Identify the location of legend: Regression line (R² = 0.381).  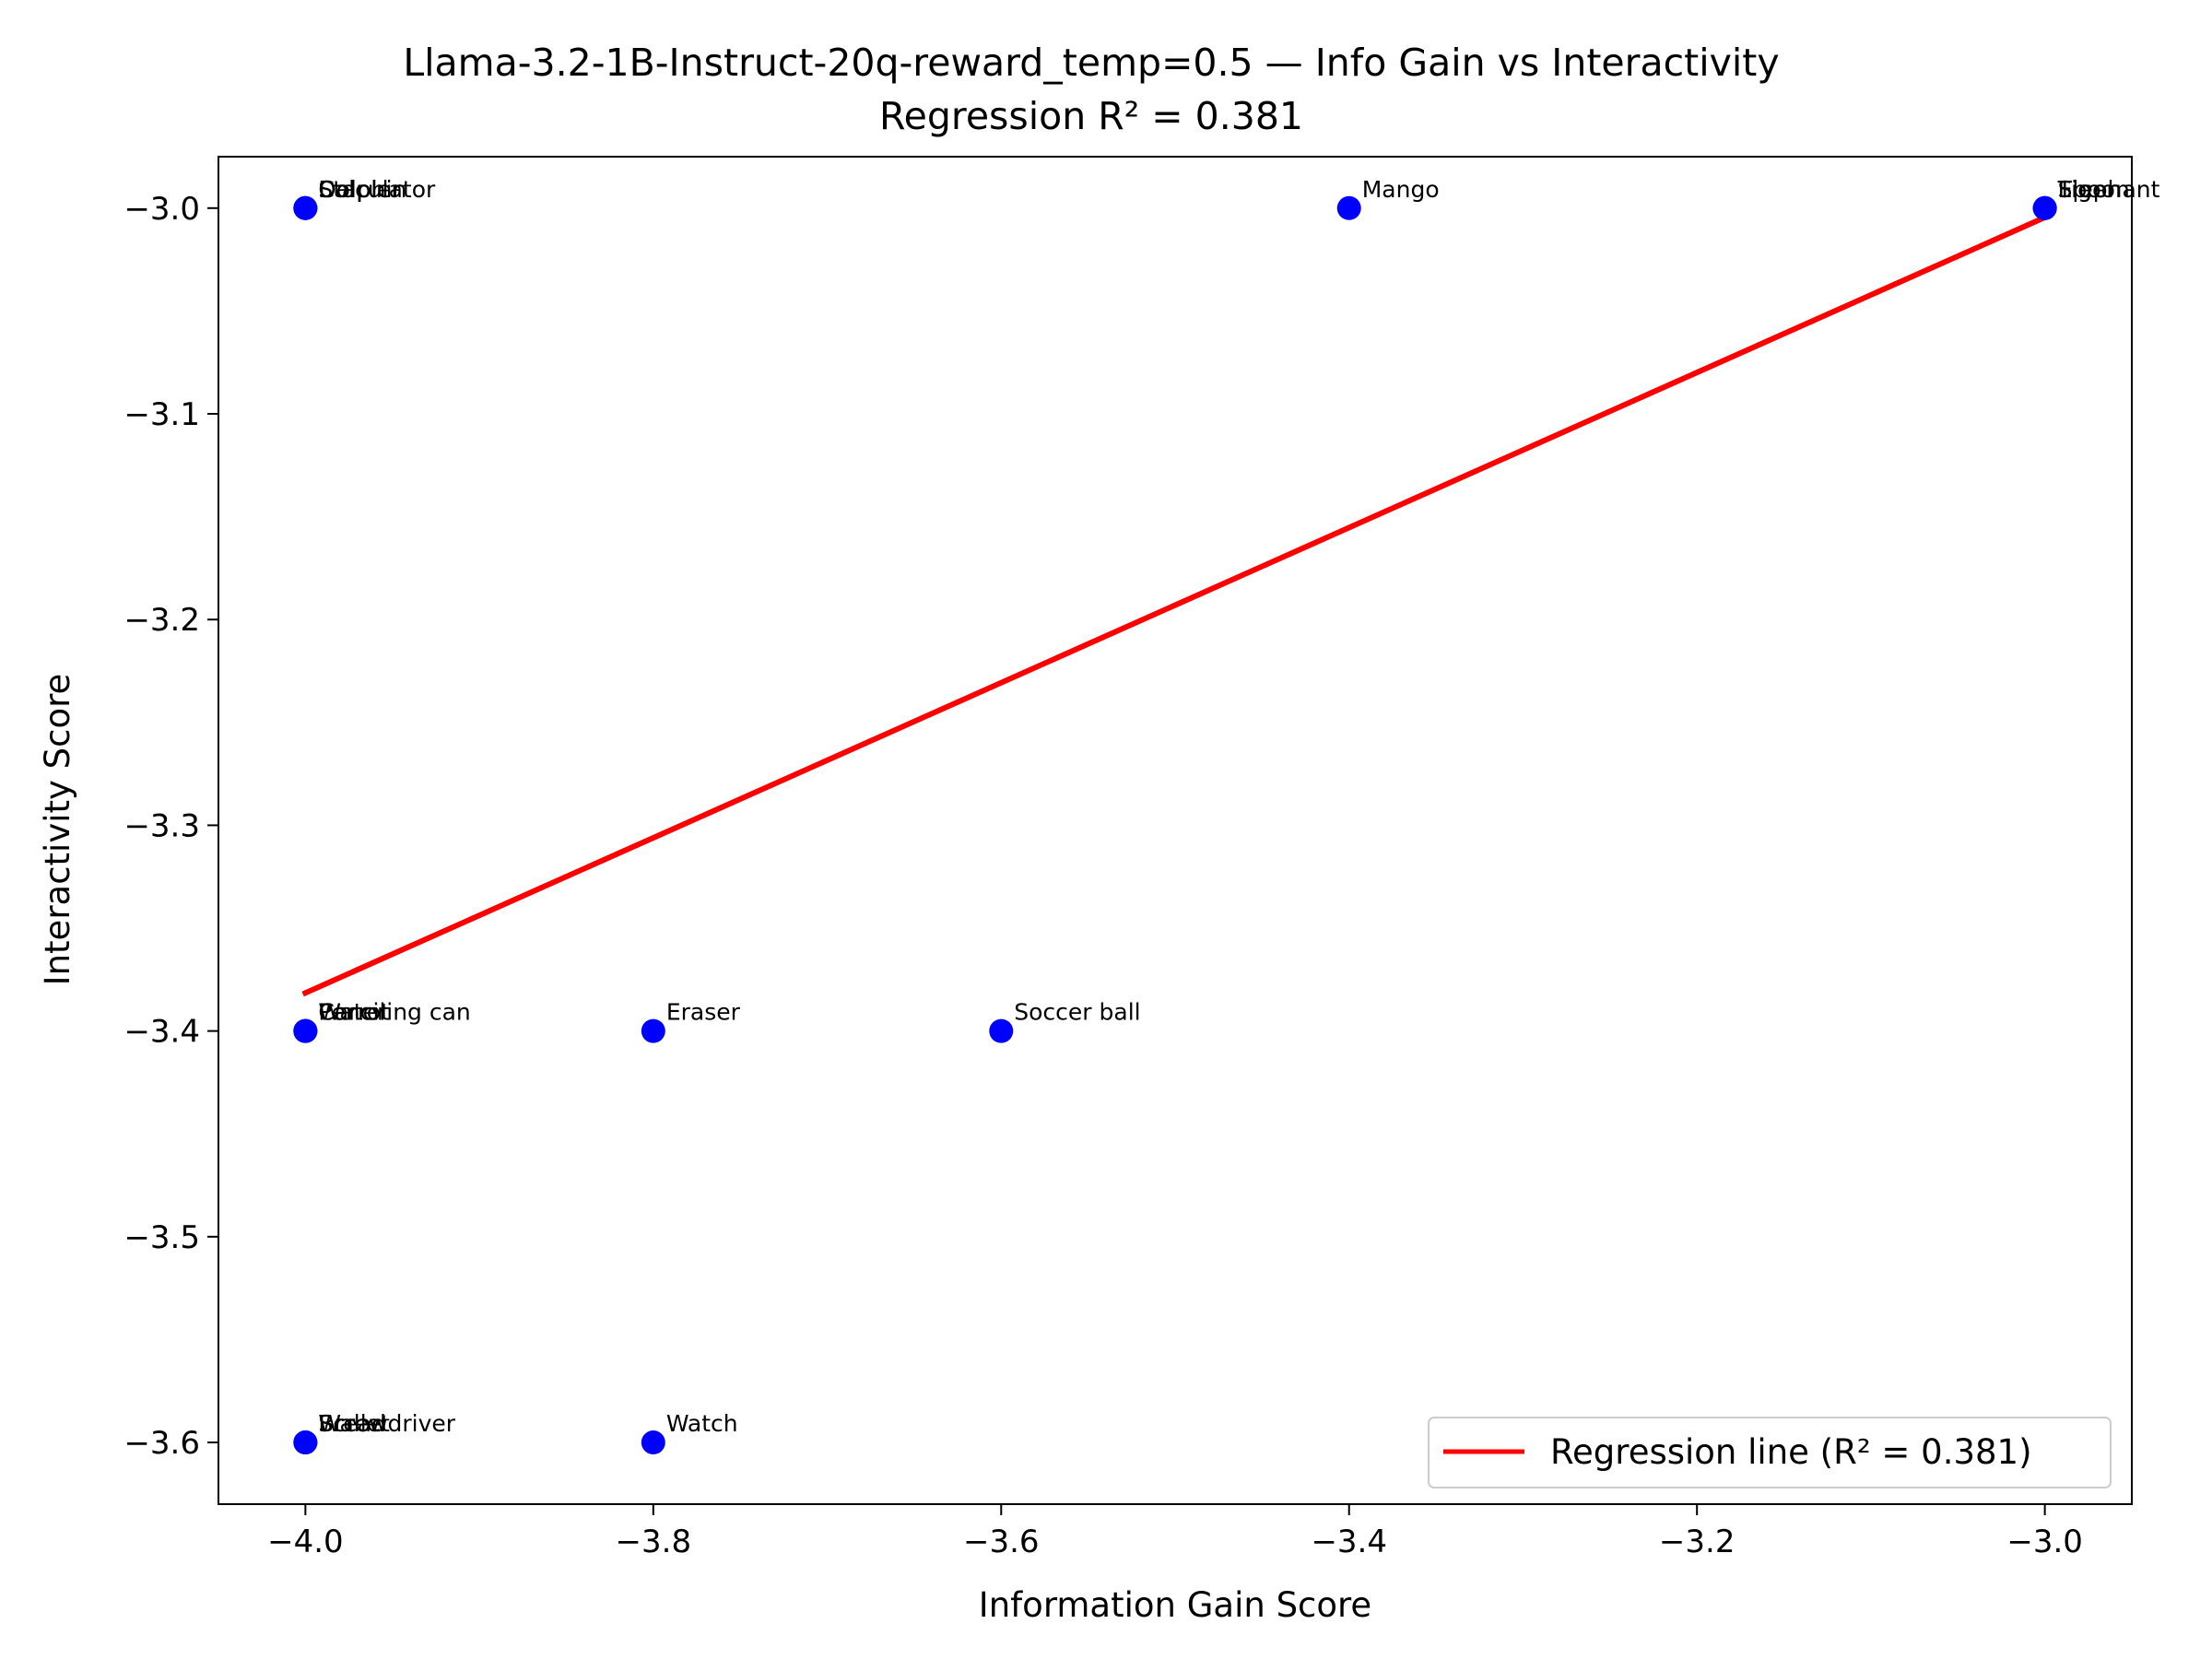
(1770, 1452).